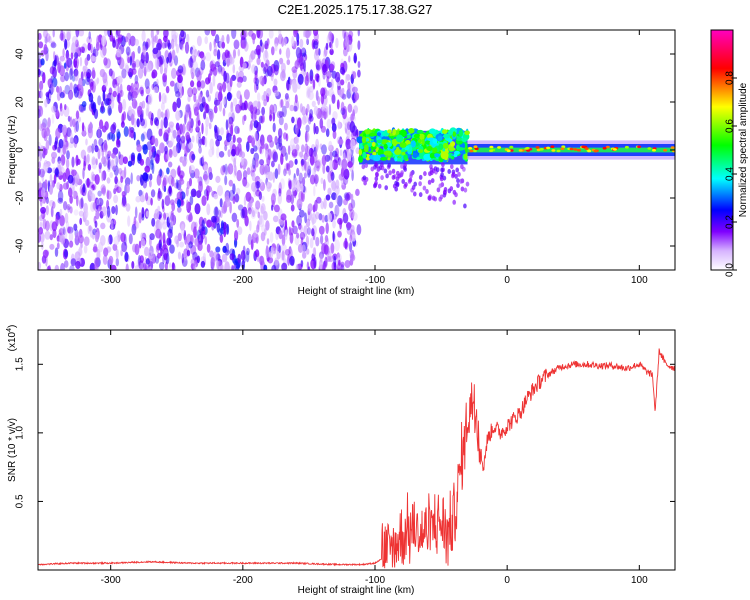 The image size is (750, 600). Describe the element at coordinates (722, 150) in the screenshot. I see `colorbar-gradient` at that location.